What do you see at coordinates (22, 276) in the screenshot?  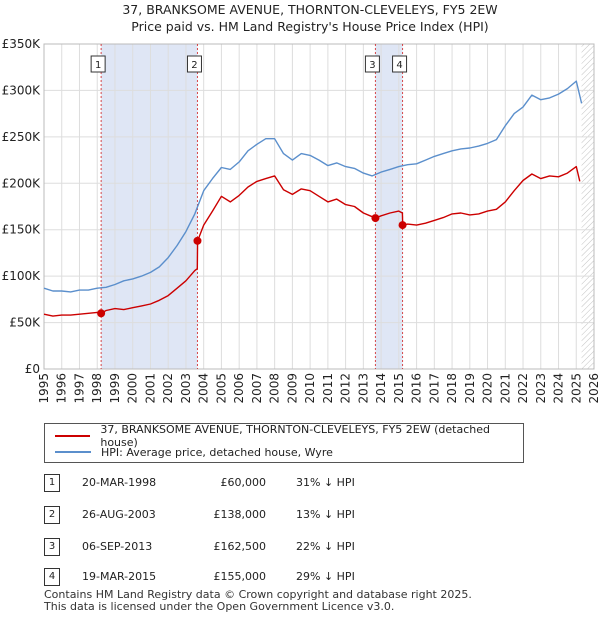 I see `y-tick-label: £100K` at bounding box center [22, 276].